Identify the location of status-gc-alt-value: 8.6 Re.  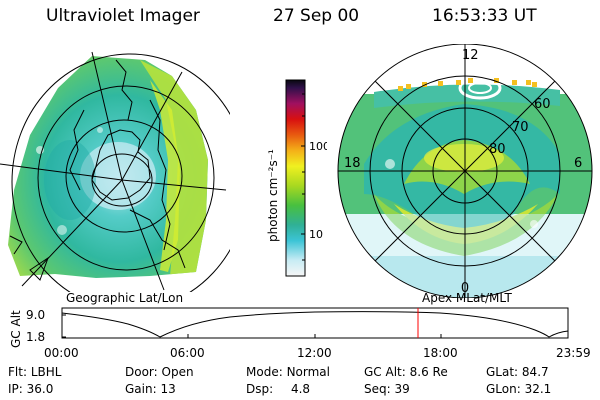
(428, 372).